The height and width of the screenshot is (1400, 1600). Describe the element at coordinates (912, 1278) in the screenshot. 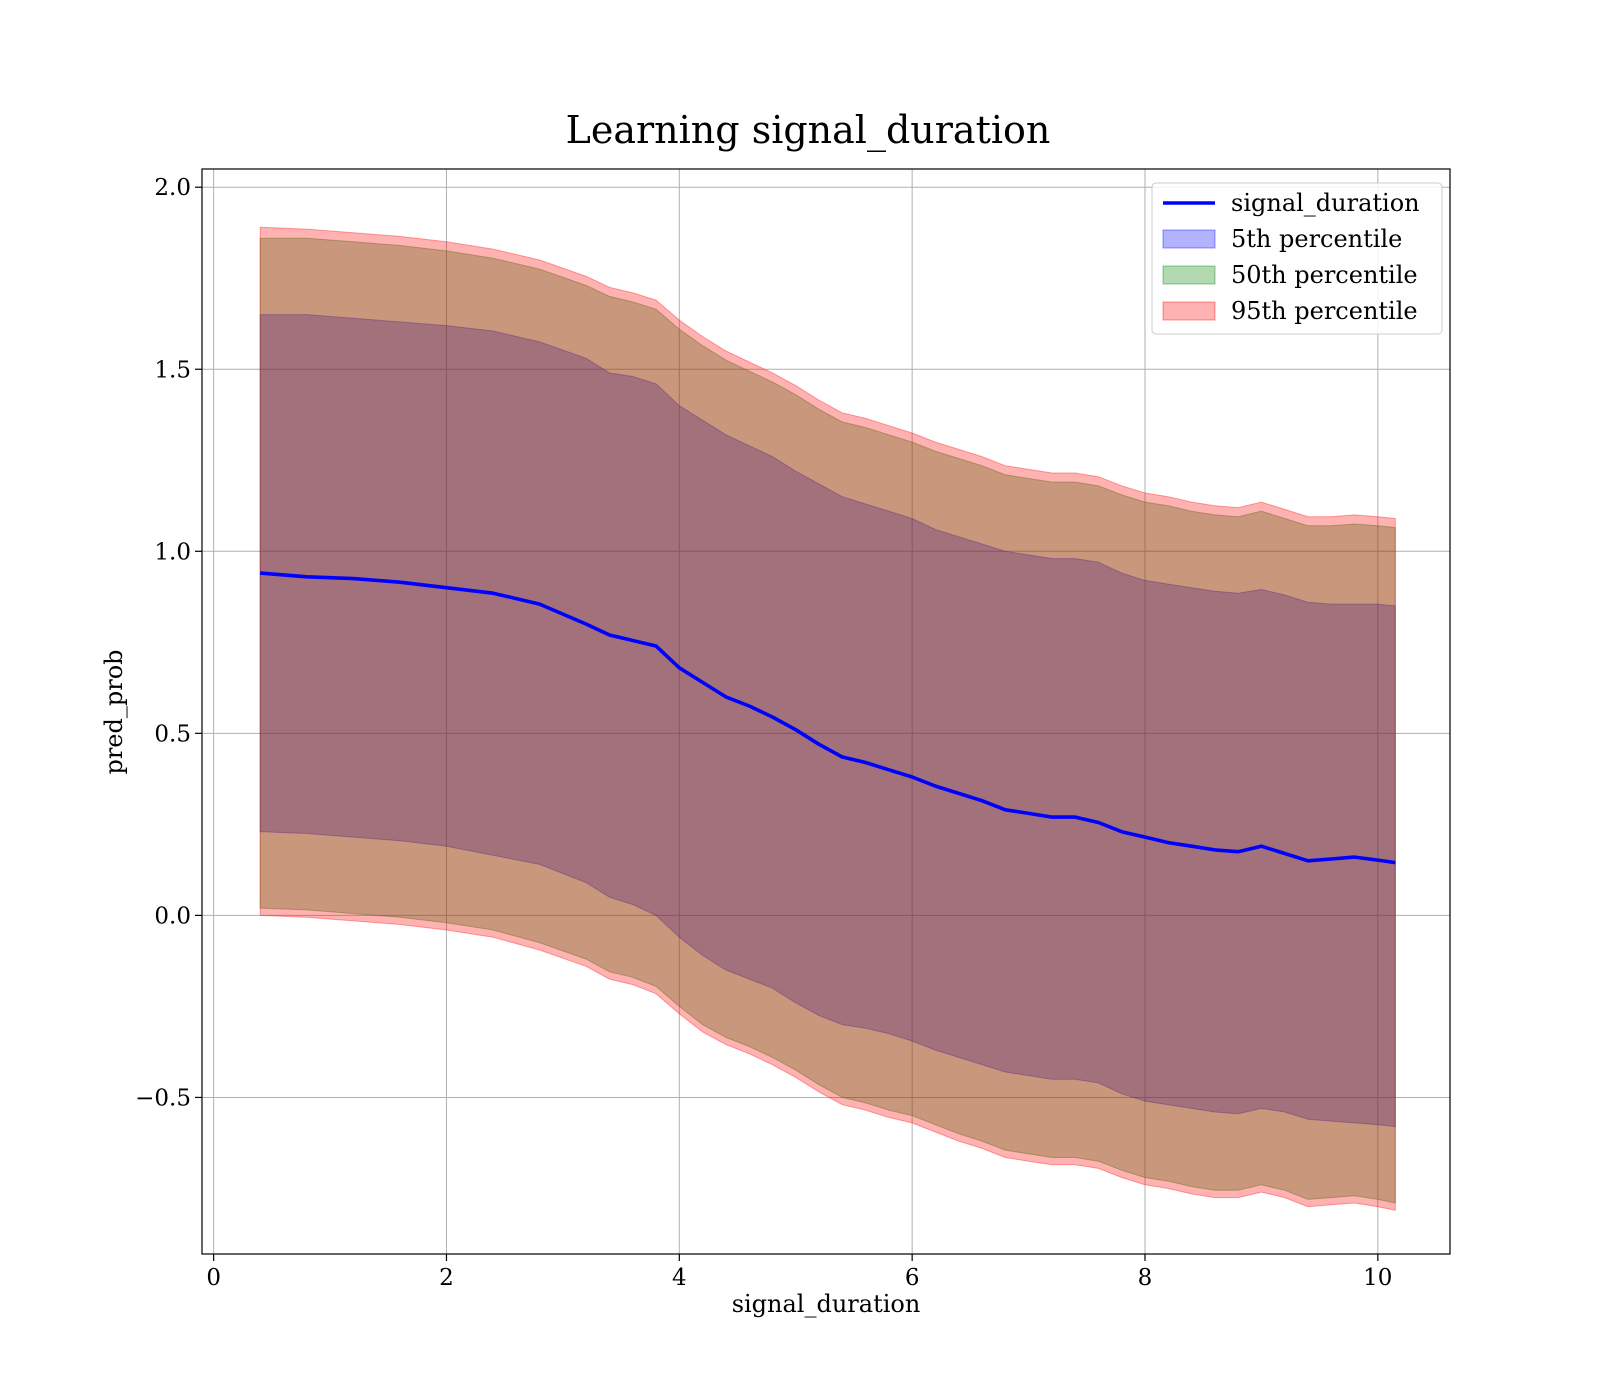

I see `x-tick-label: 6` at that location.